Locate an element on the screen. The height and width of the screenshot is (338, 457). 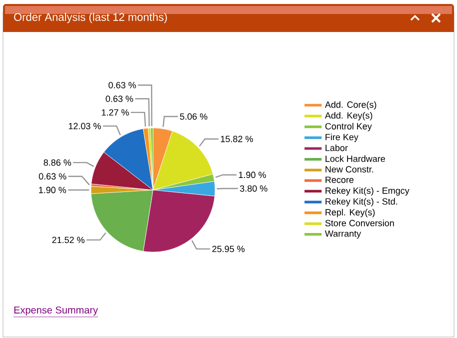
data-label: 5.06 % is located at coordinates (194, 116).